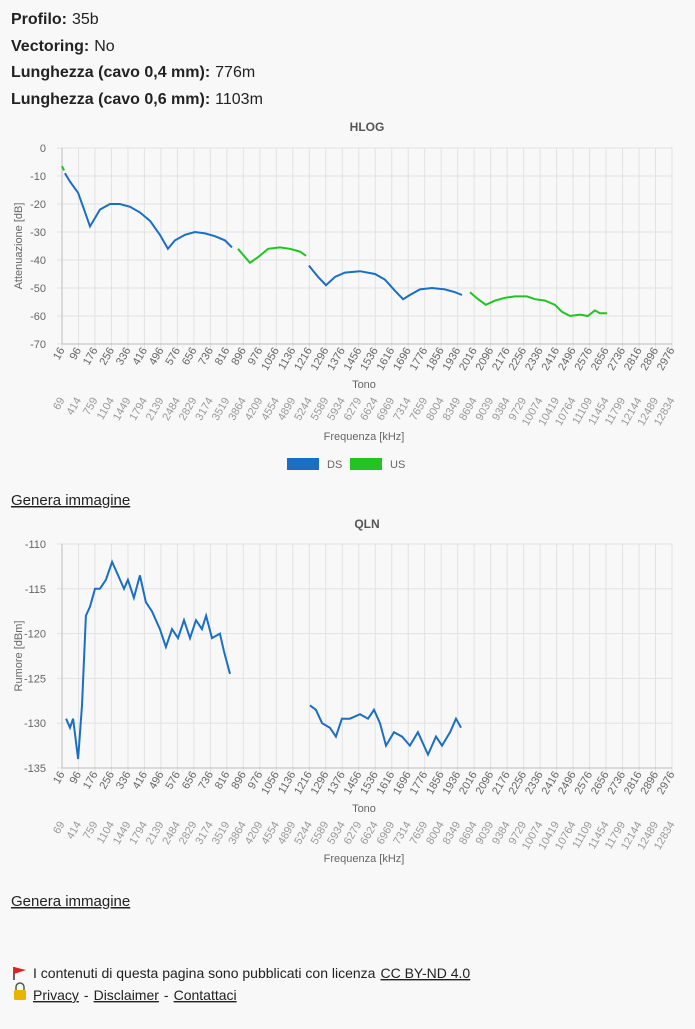  What do you see at coordinates (35, 679) in the screenshot?
I see `y-tick-label: -125` at bounding box center [35, 679].